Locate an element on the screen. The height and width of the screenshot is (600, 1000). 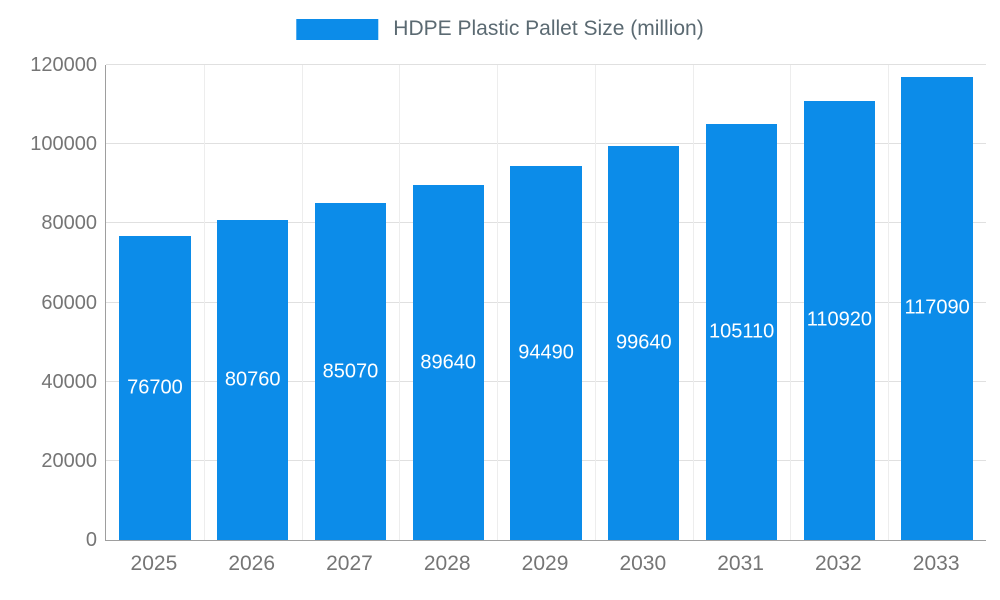
bar-value-label: 80760 is located at coordinates (252, 379).